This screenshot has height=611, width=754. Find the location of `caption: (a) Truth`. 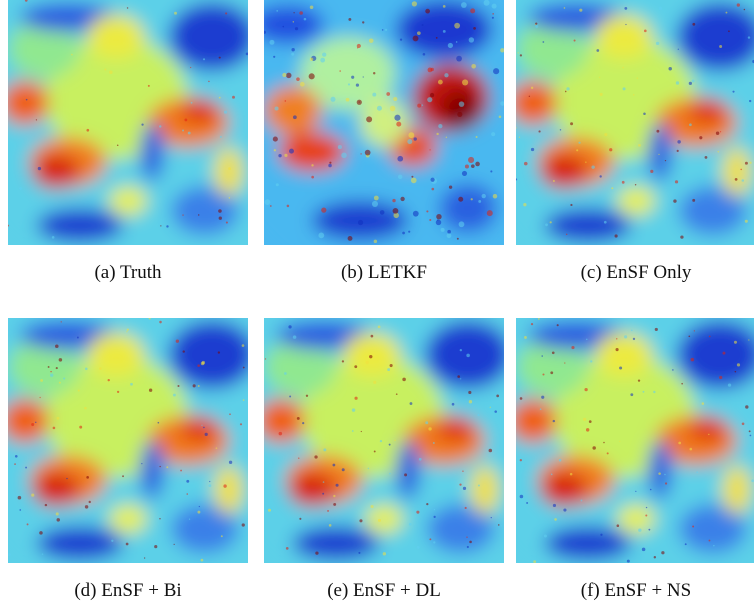

caption: (a) Truth is located at coordinates (128, 272).